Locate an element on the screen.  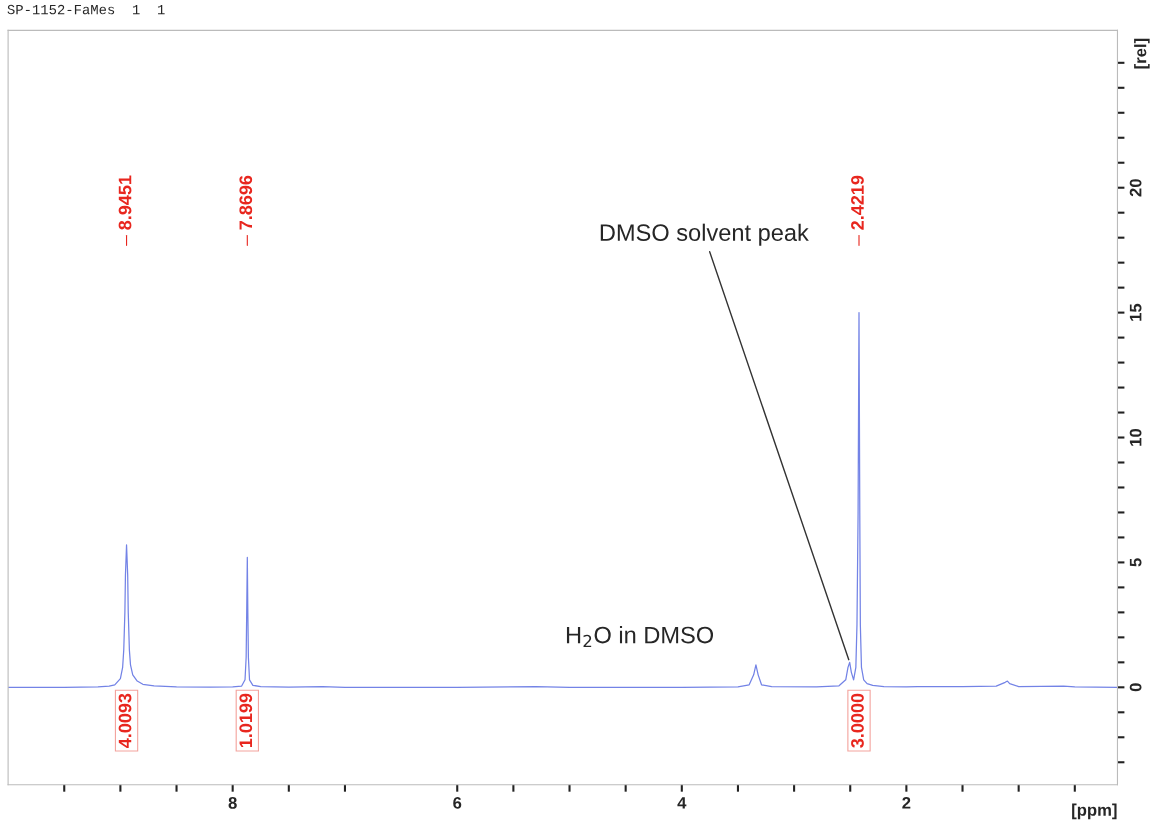
y-axis-title: [rel] is located at coordinates (1142, 53).